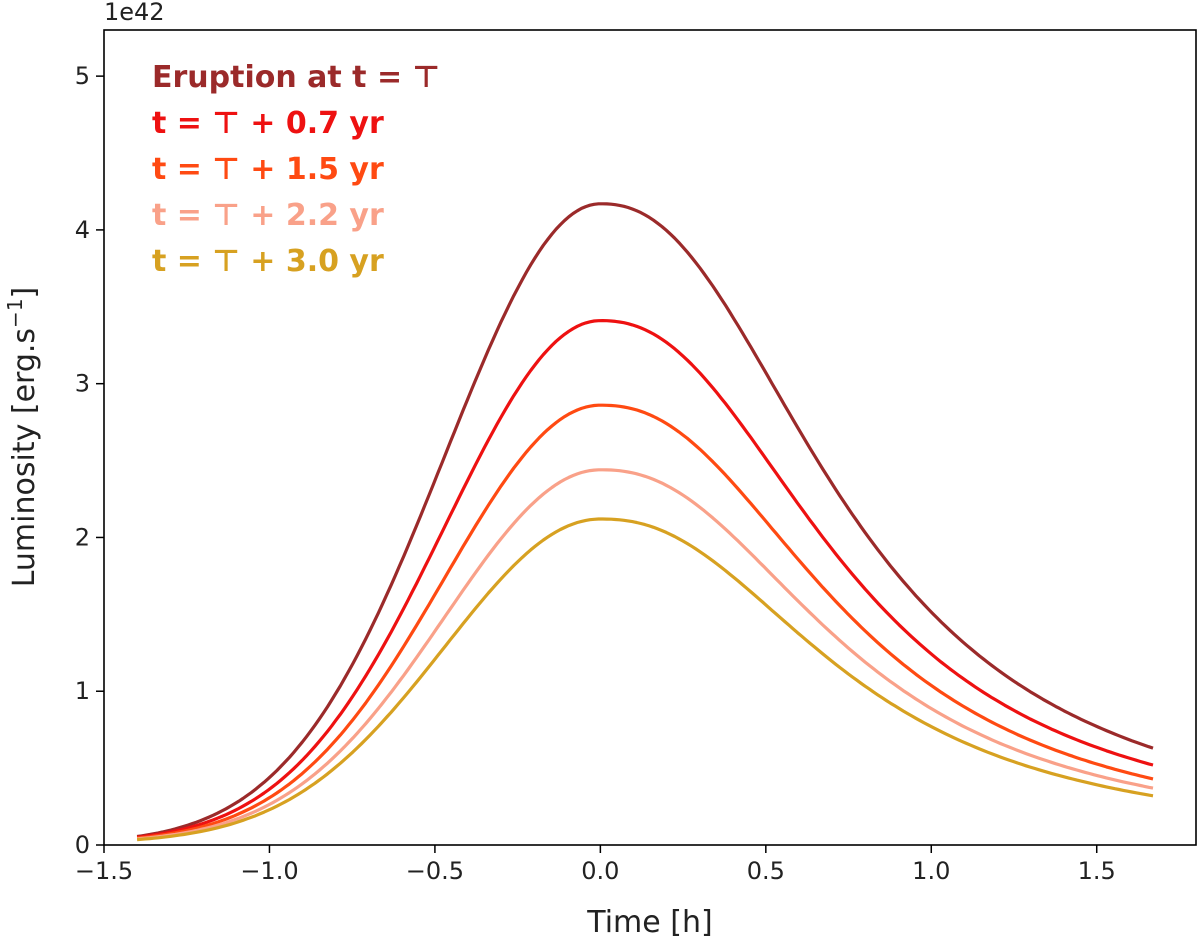 The width and height of the screenshot is (1200, 945). I want to click on y-axis-label: Luminosity [erg.s−1], so click(22, 437).